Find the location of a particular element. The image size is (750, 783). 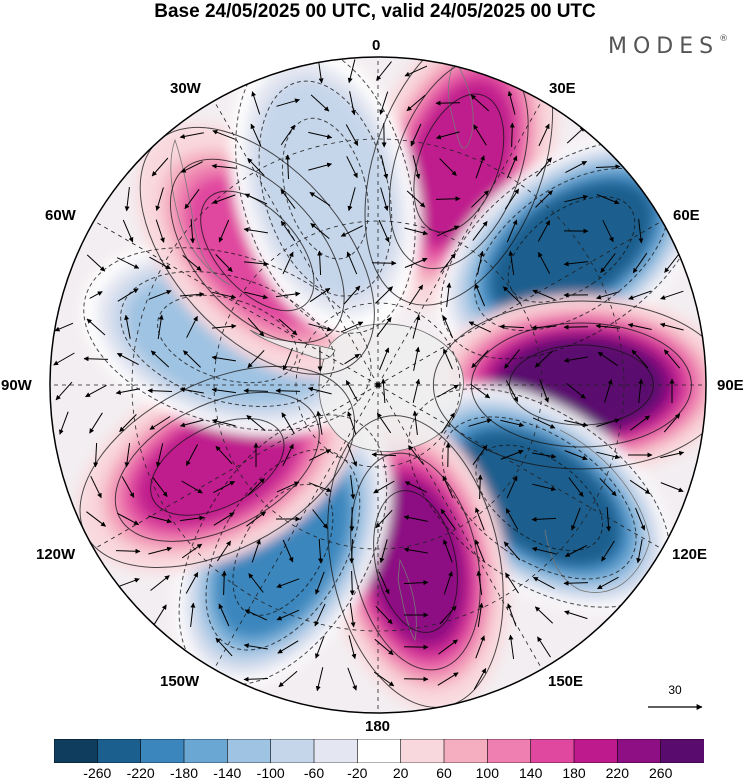

contour-nnw-negative is located at coordinates (325, 195).